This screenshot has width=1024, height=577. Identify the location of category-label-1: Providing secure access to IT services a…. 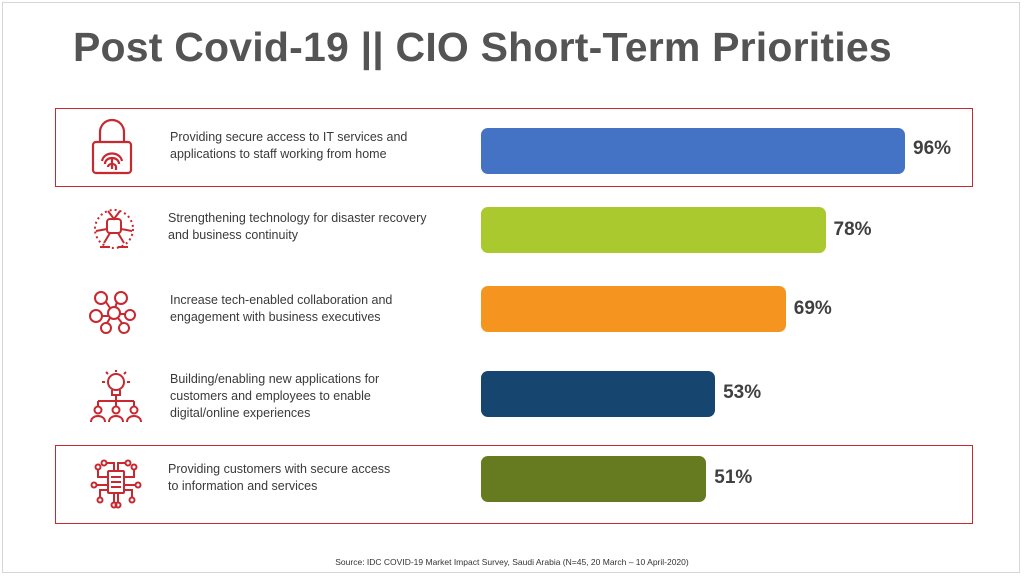
(289, 145).